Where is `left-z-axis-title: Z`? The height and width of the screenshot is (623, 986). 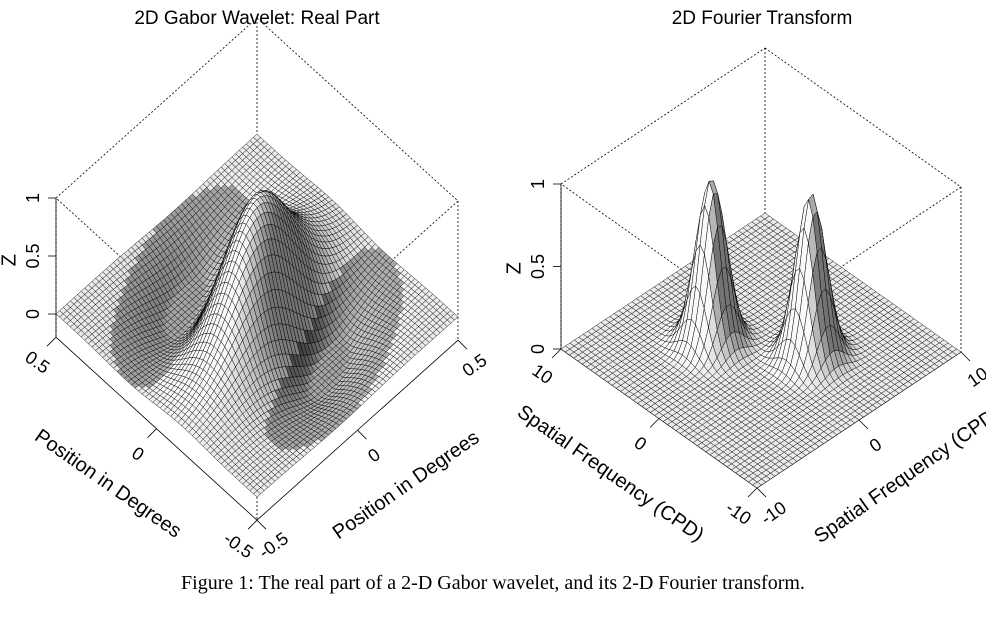 left-z-axis-title: Z is located at coordinates (10, 260).